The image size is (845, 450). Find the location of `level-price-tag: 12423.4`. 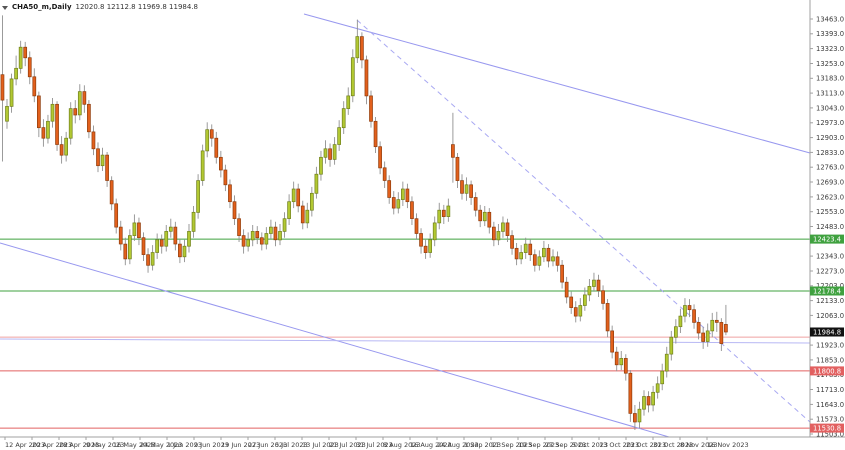

level-price-tag: 12423.4 is located at coordinates (827, 239).